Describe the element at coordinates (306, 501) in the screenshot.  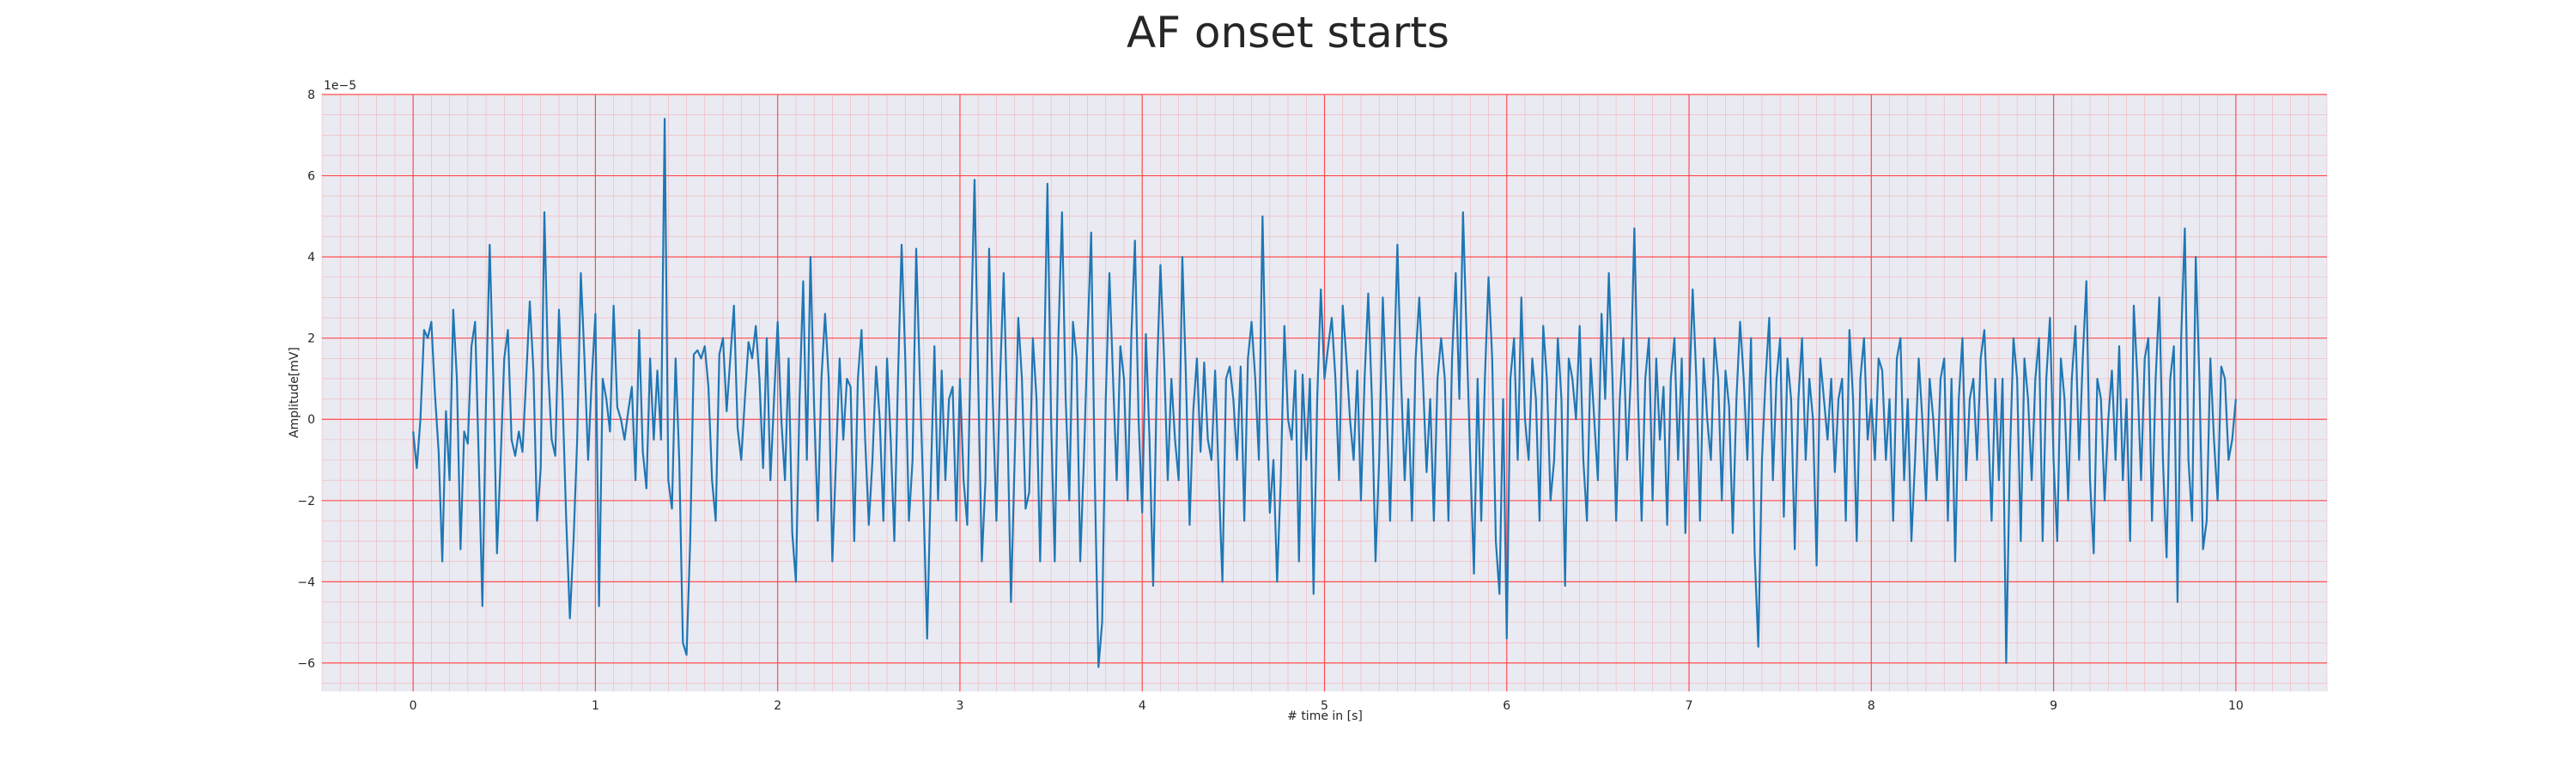
I see `y-tick-label: −2` at that location.